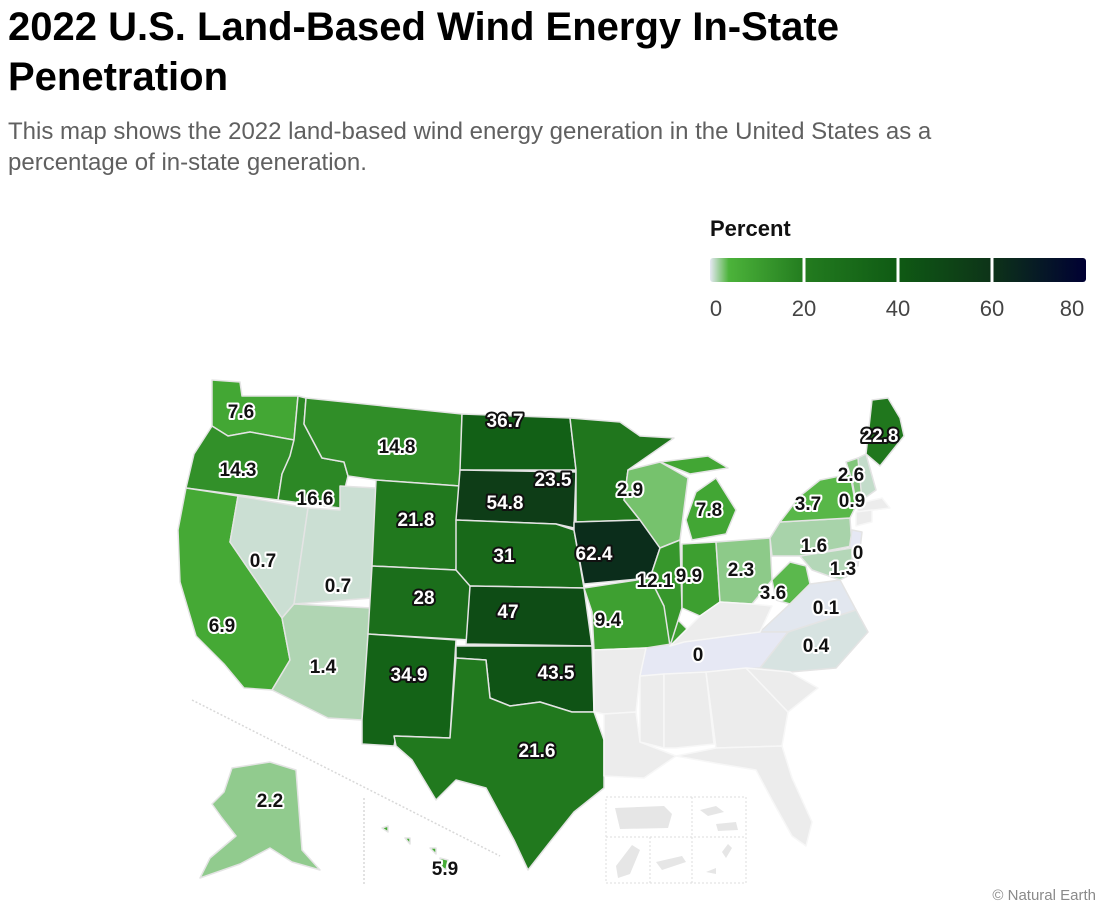  Describe the element at coordinates (409, 690) in the screenshot. I see `state-nm` at that location.